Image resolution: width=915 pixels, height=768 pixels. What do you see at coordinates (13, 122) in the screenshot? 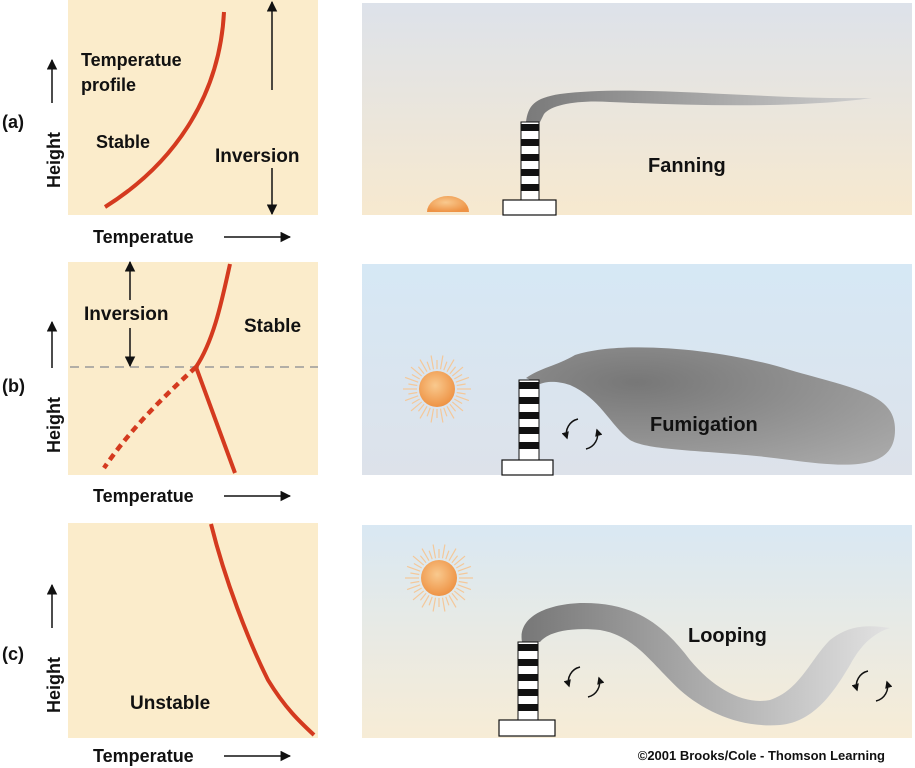
I see `row-letter: (a)` at bounding box center [13, 122].